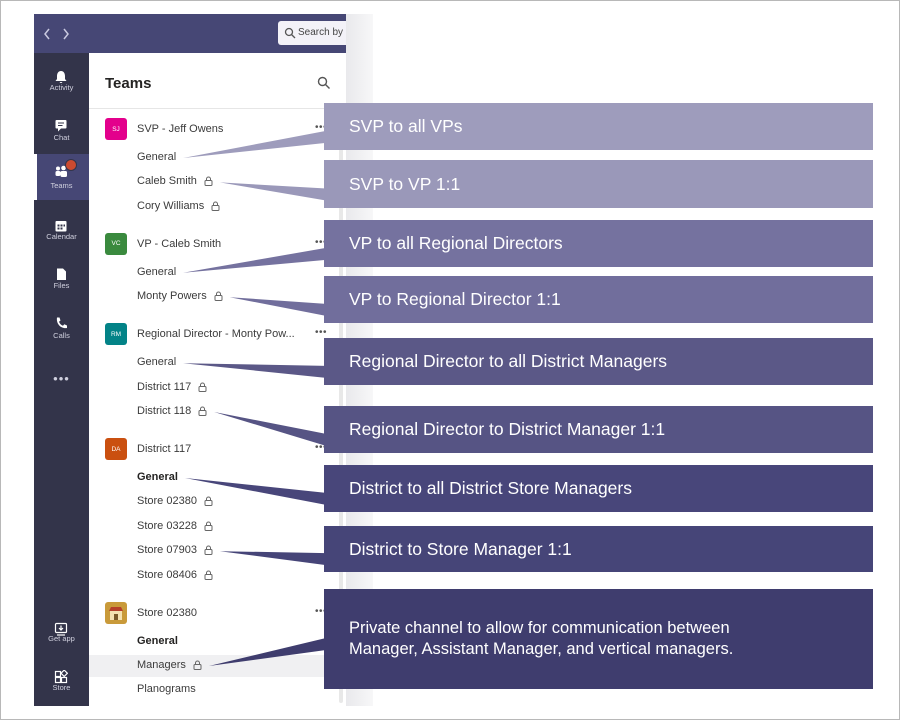  Describe the element at coordinates (455, 299) in the screenshot. I see `callout-text: VP to Regional Director 1:1` at that location.